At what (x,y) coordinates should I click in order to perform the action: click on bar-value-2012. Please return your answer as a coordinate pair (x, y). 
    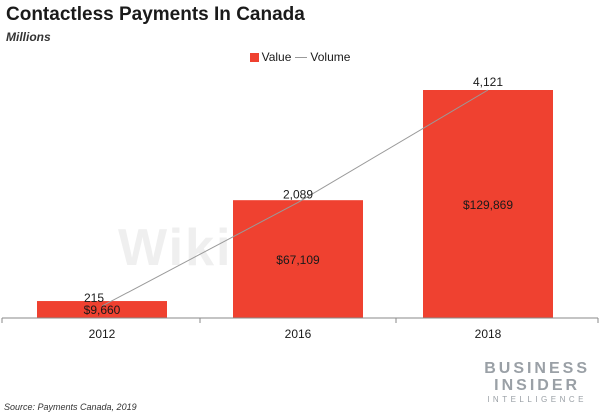
    Looking at the image, I should click on (102, 309).